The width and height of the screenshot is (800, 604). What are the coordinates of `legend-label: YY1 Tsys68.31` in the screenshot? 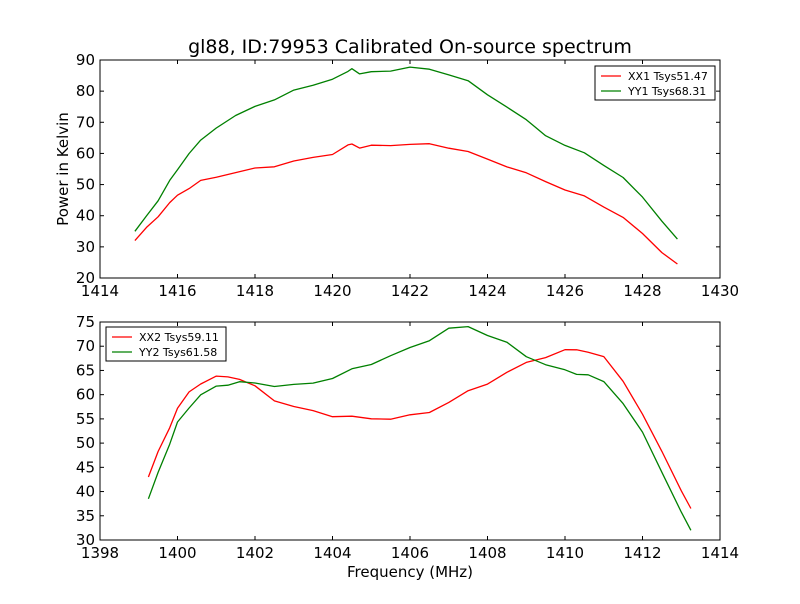 It's located at (666, 91).